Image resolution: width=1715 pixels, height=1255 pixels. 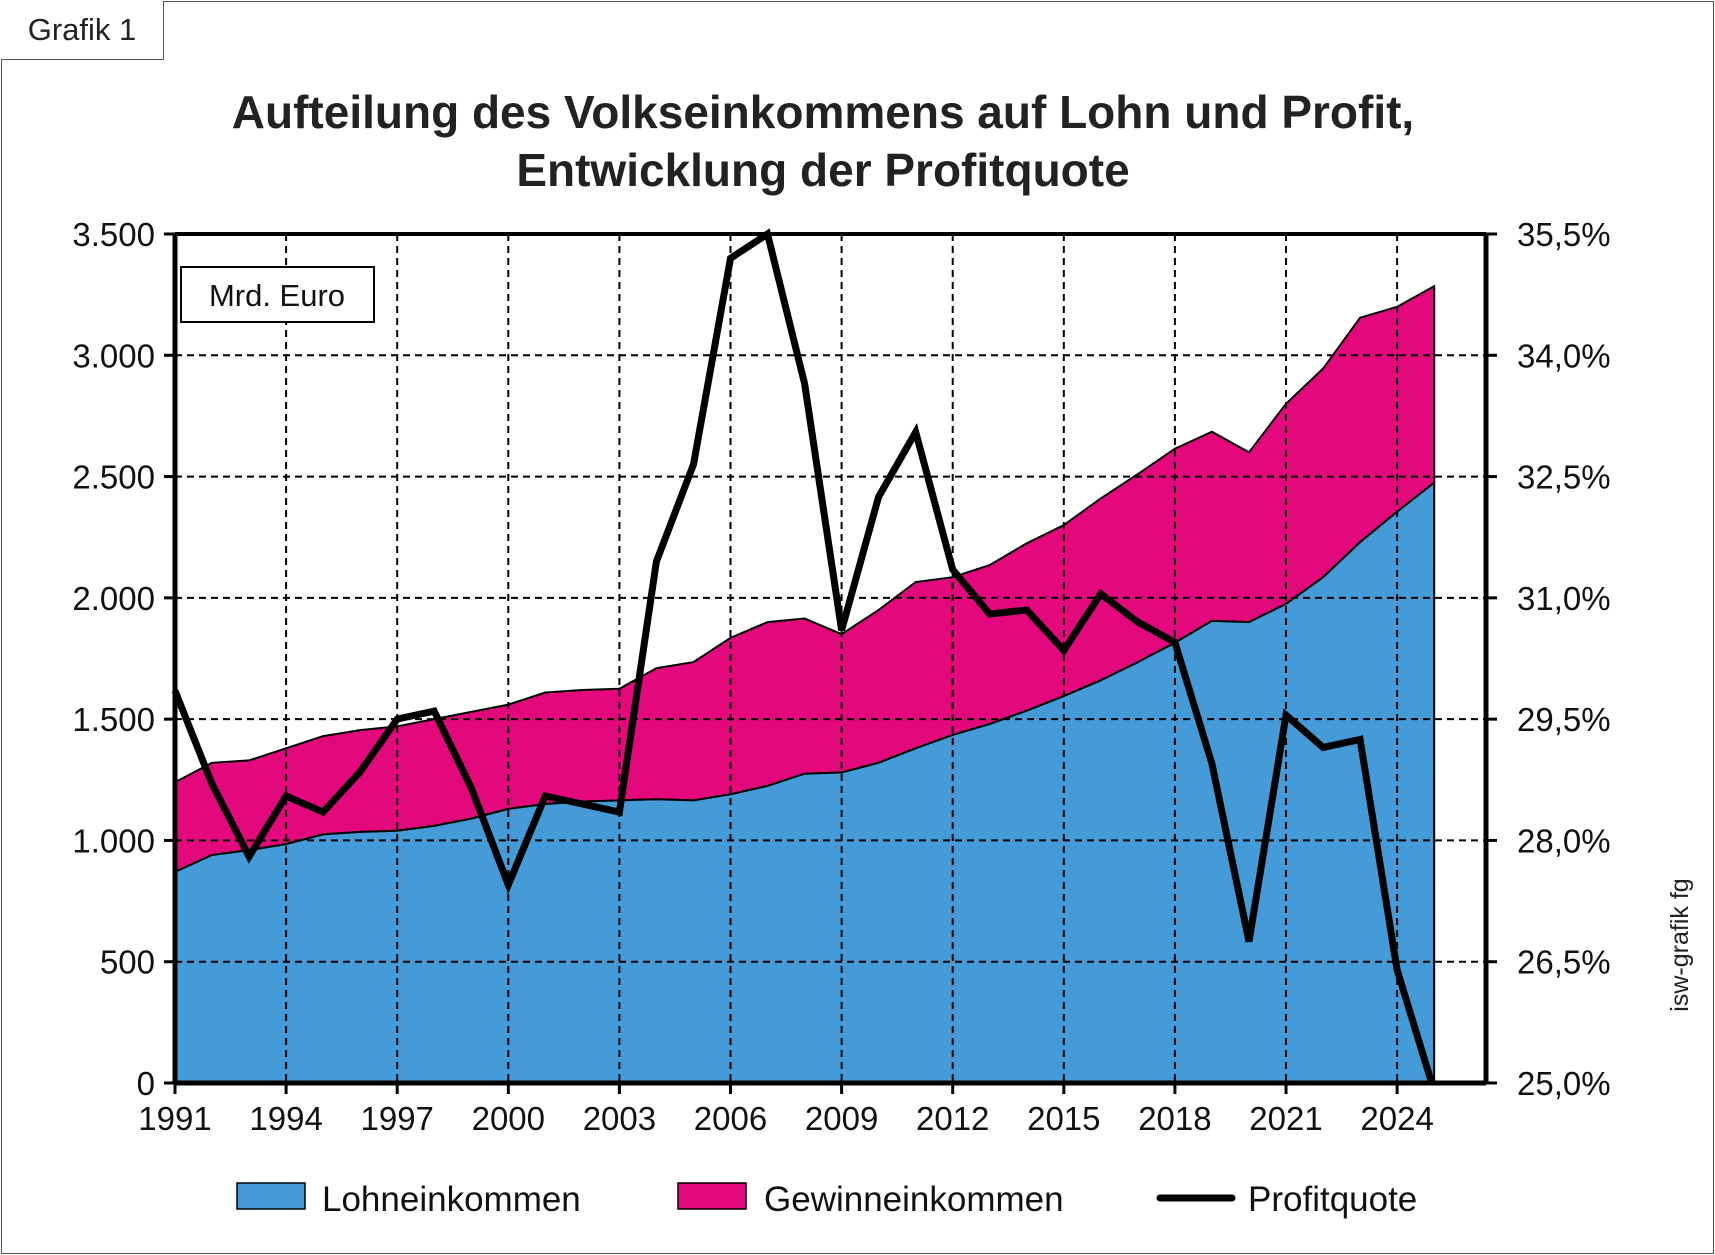 I want to click on y-right-tick-label: 26,5%, so click(x=1564, y=962).